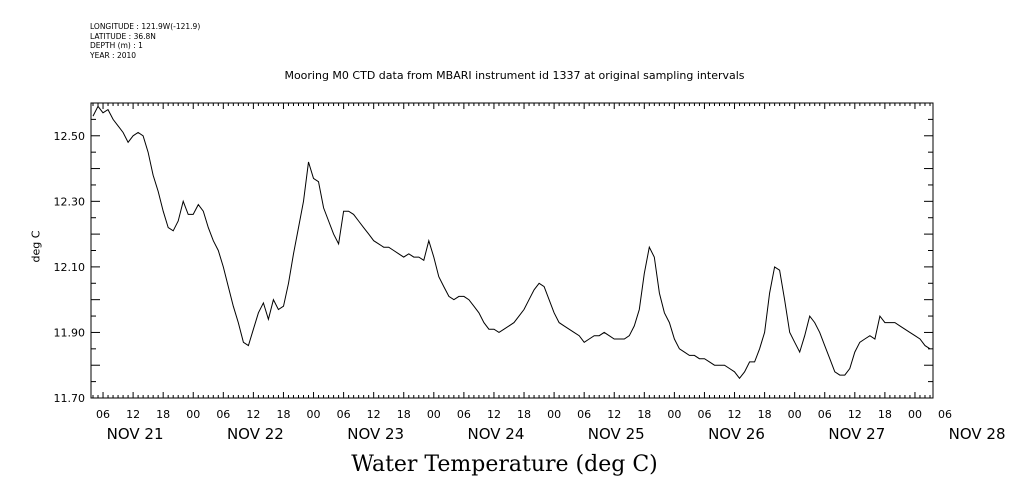 This screenshot has height=504, width=1009. What do you see at coordinates (113, 55) in the screenshot?
I see `year-text: YEAR : 2010` at bounding box center [113, 55].